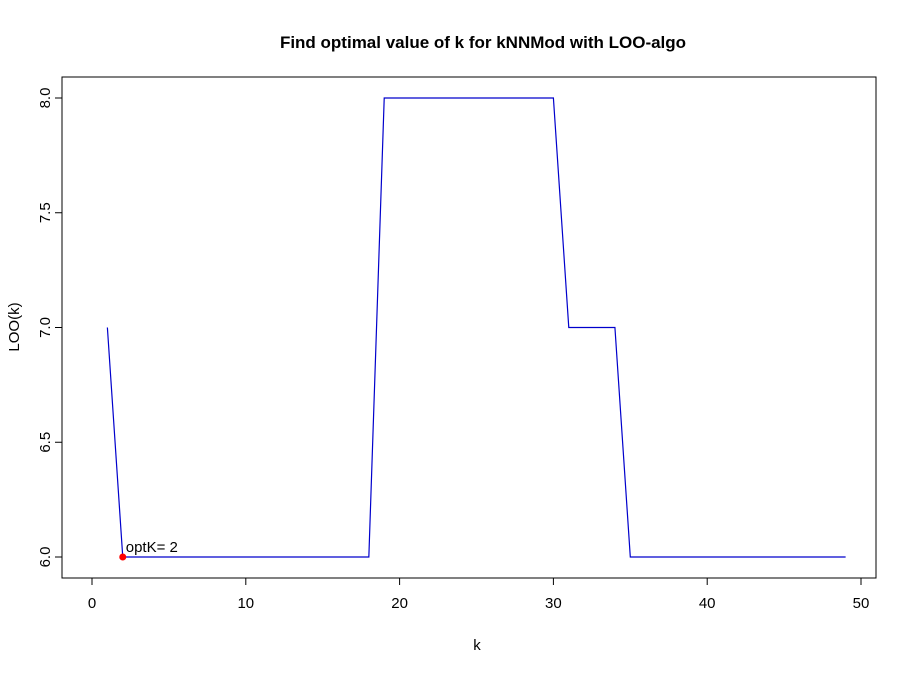 The height and width of the screenshot is (679, 915). I want to click on x-tick-label: 50, so click(861, 603).